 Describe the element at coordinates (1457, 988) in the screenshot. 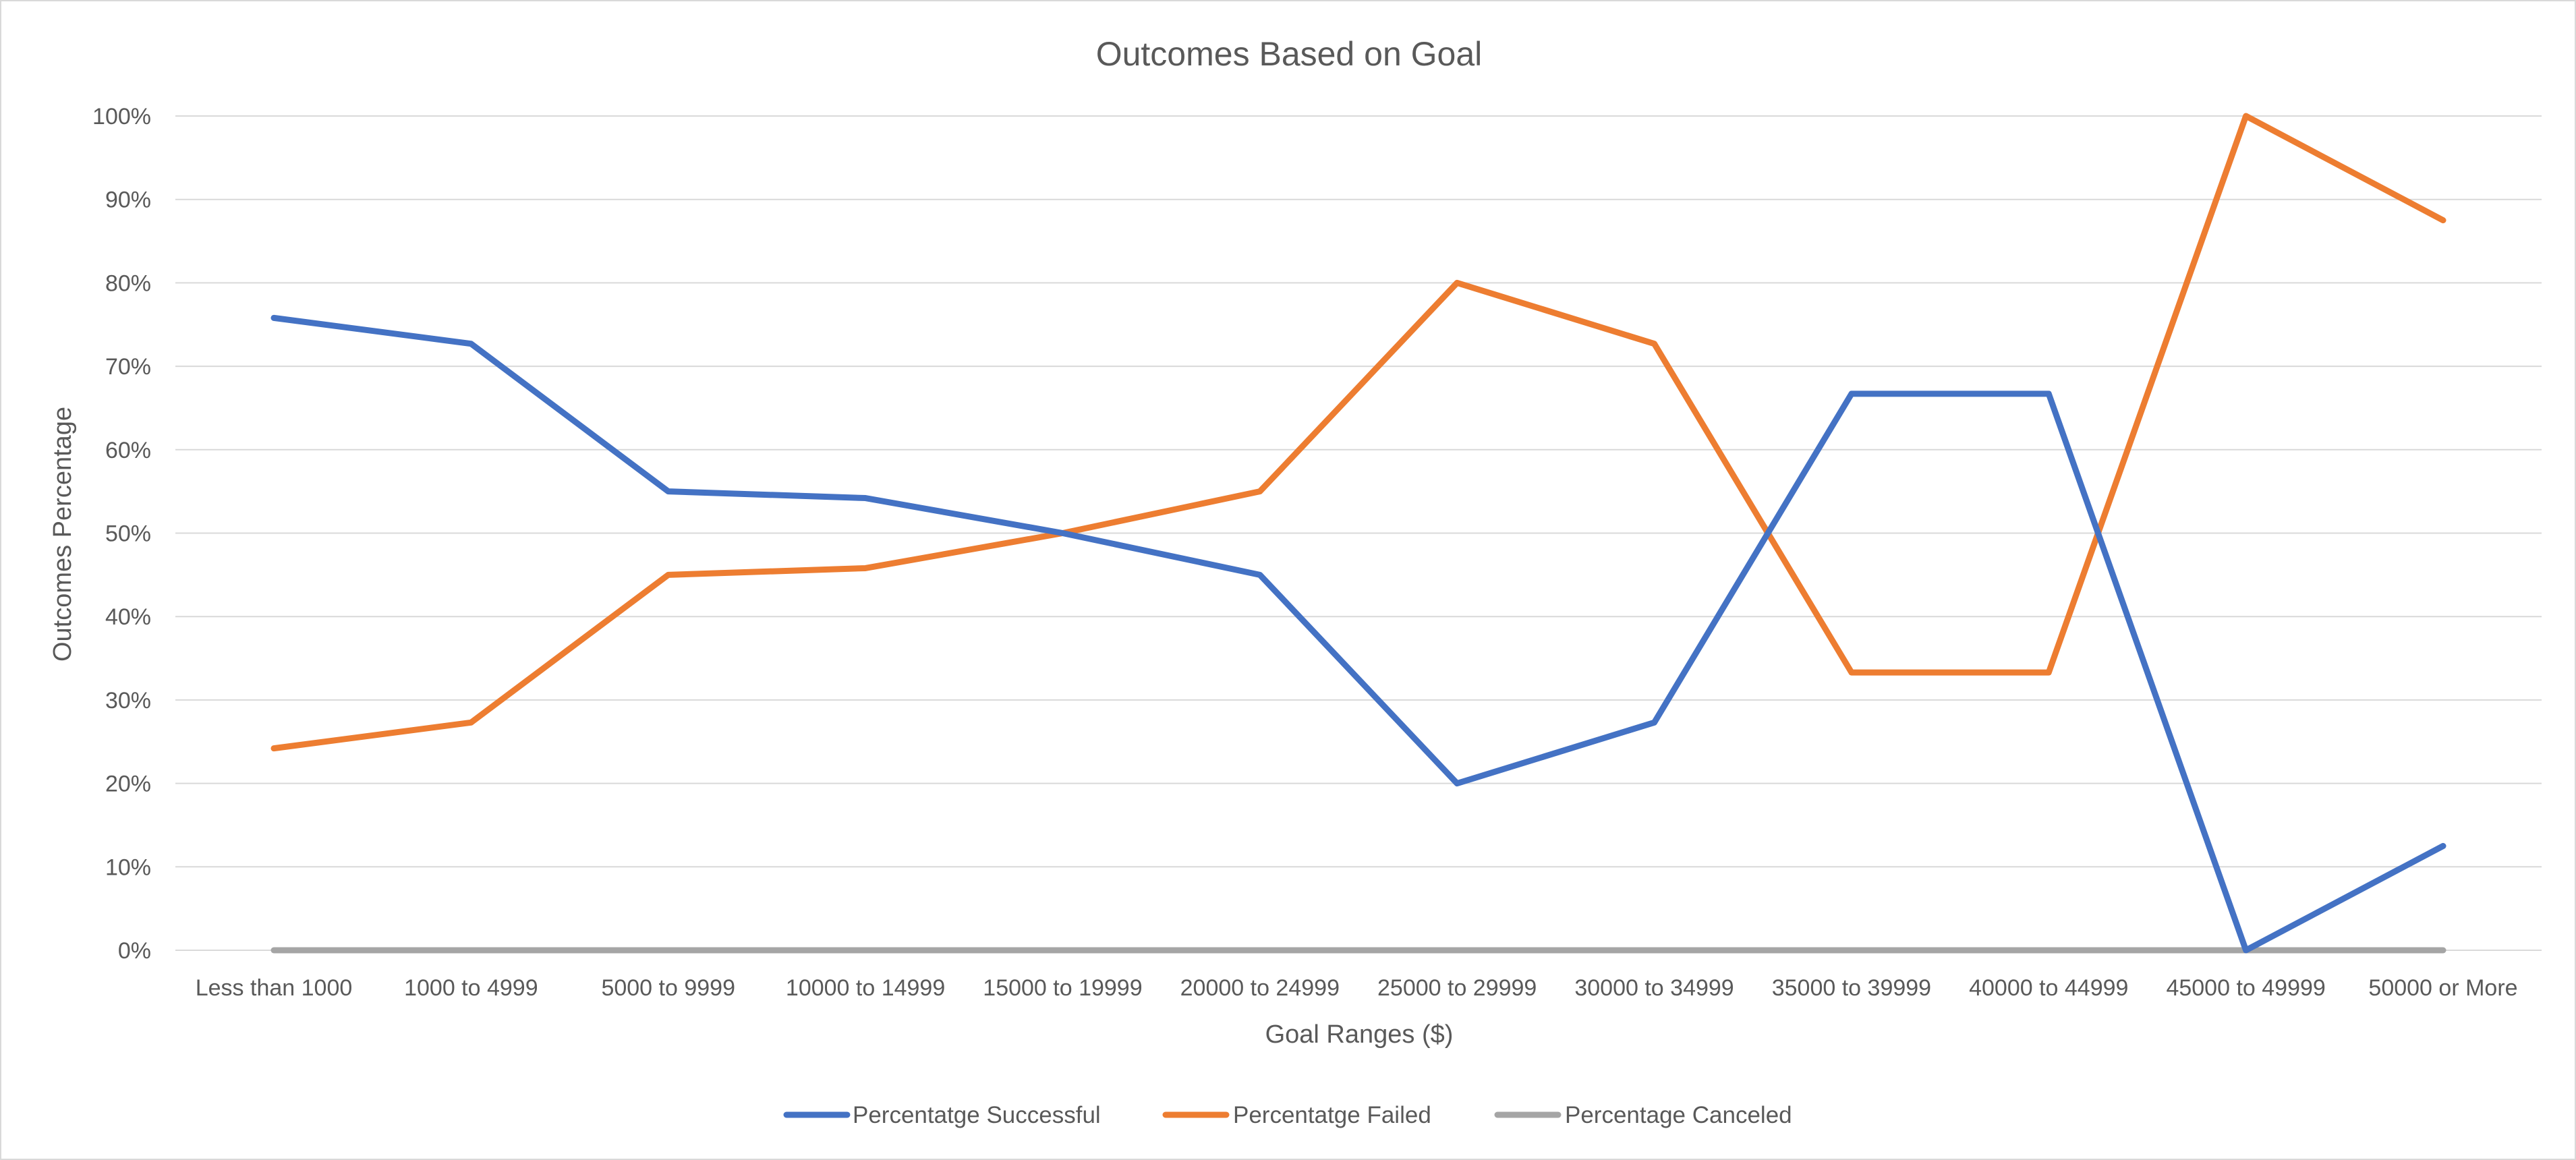

I see `x-tick-label: 25000 to 29999` at that location.